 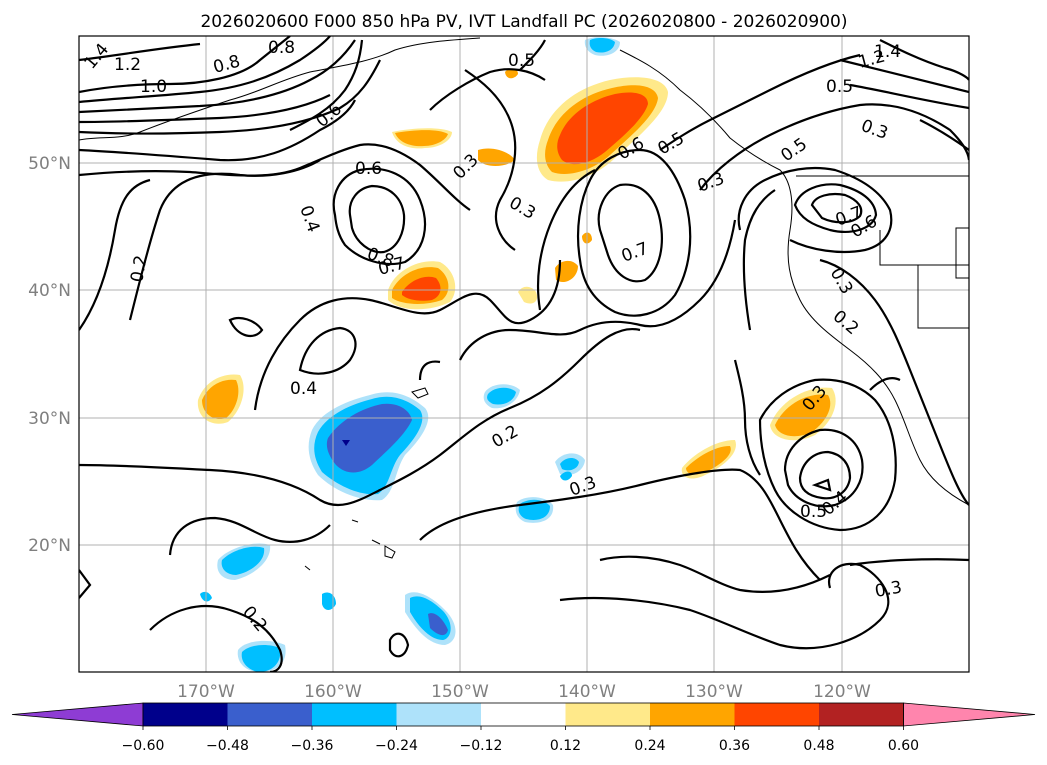 What do you see at coordinates (903, 746) in the screenshot?
I see `colorbar-tick-label: 0.60` at bounding box center [903, 746].